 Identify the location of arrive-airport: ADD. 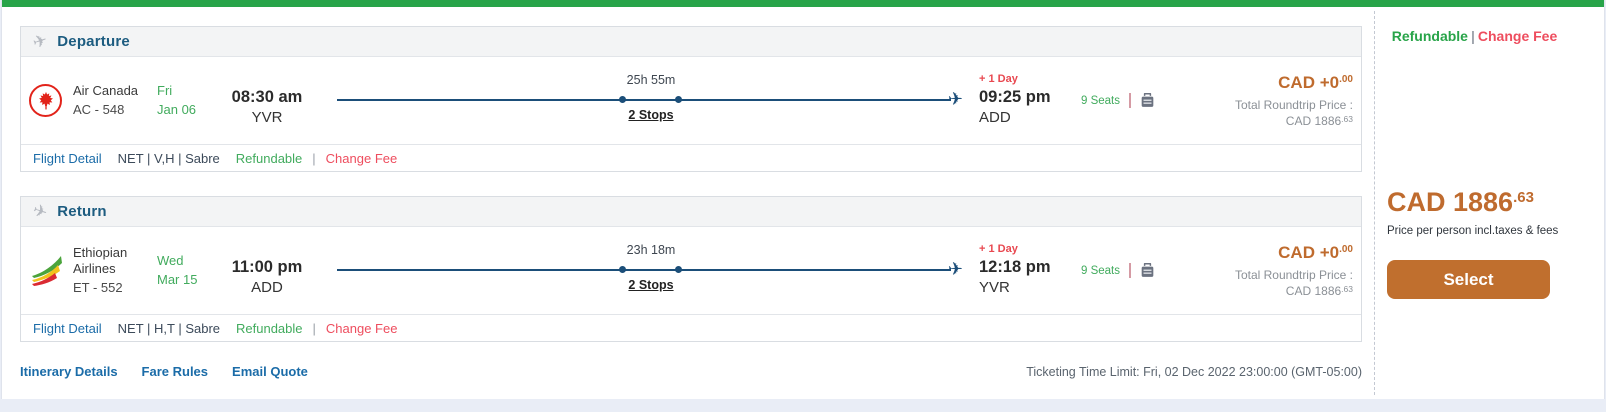
(995, 118).